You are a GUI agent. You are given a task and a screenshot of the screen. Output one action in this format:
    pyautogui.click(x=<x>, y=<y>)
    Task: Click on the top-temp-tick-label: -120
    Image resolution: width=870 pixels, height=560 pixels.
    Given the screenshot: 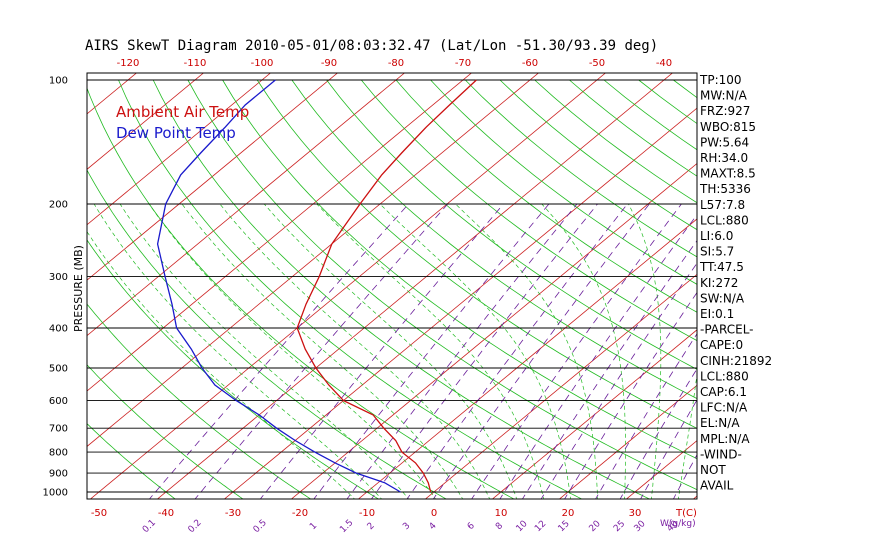 What is the action you would take?
    pyautogui.click(x=128, y=63)
    